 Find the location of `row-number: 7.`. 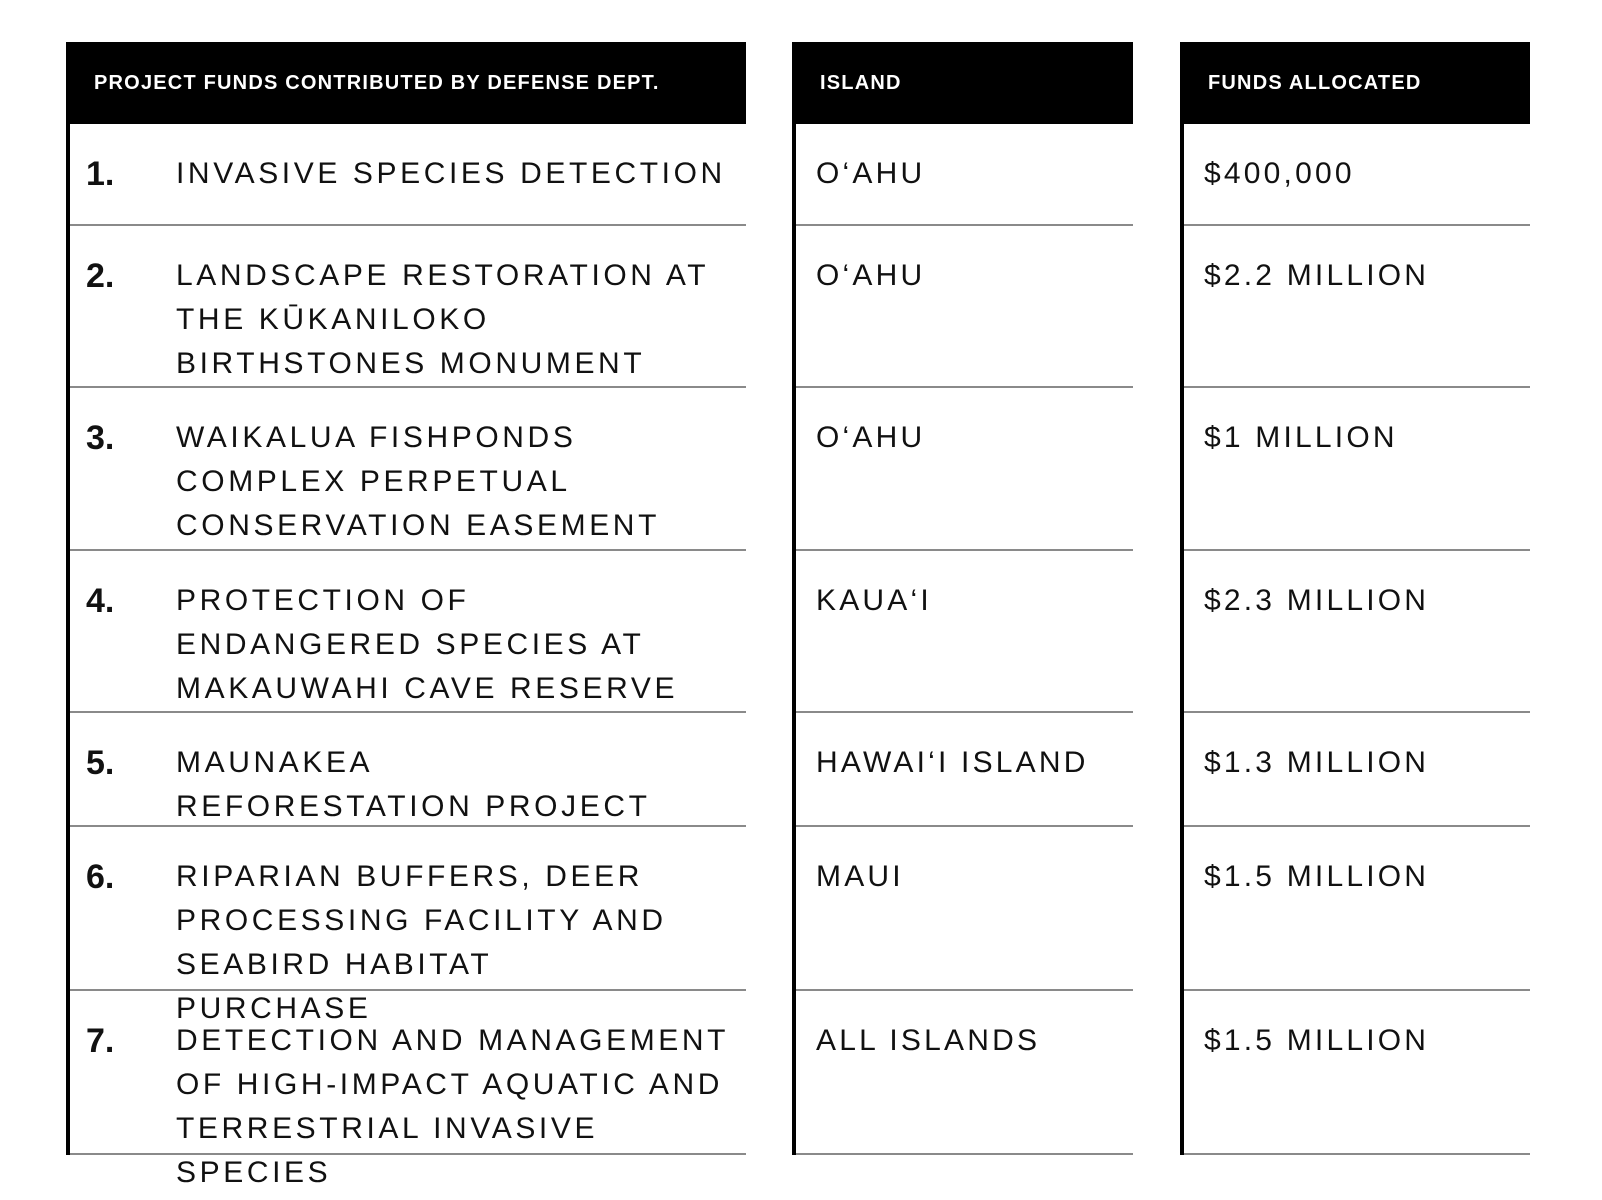

row-number: 7. is located at coordinates (100, 1041).